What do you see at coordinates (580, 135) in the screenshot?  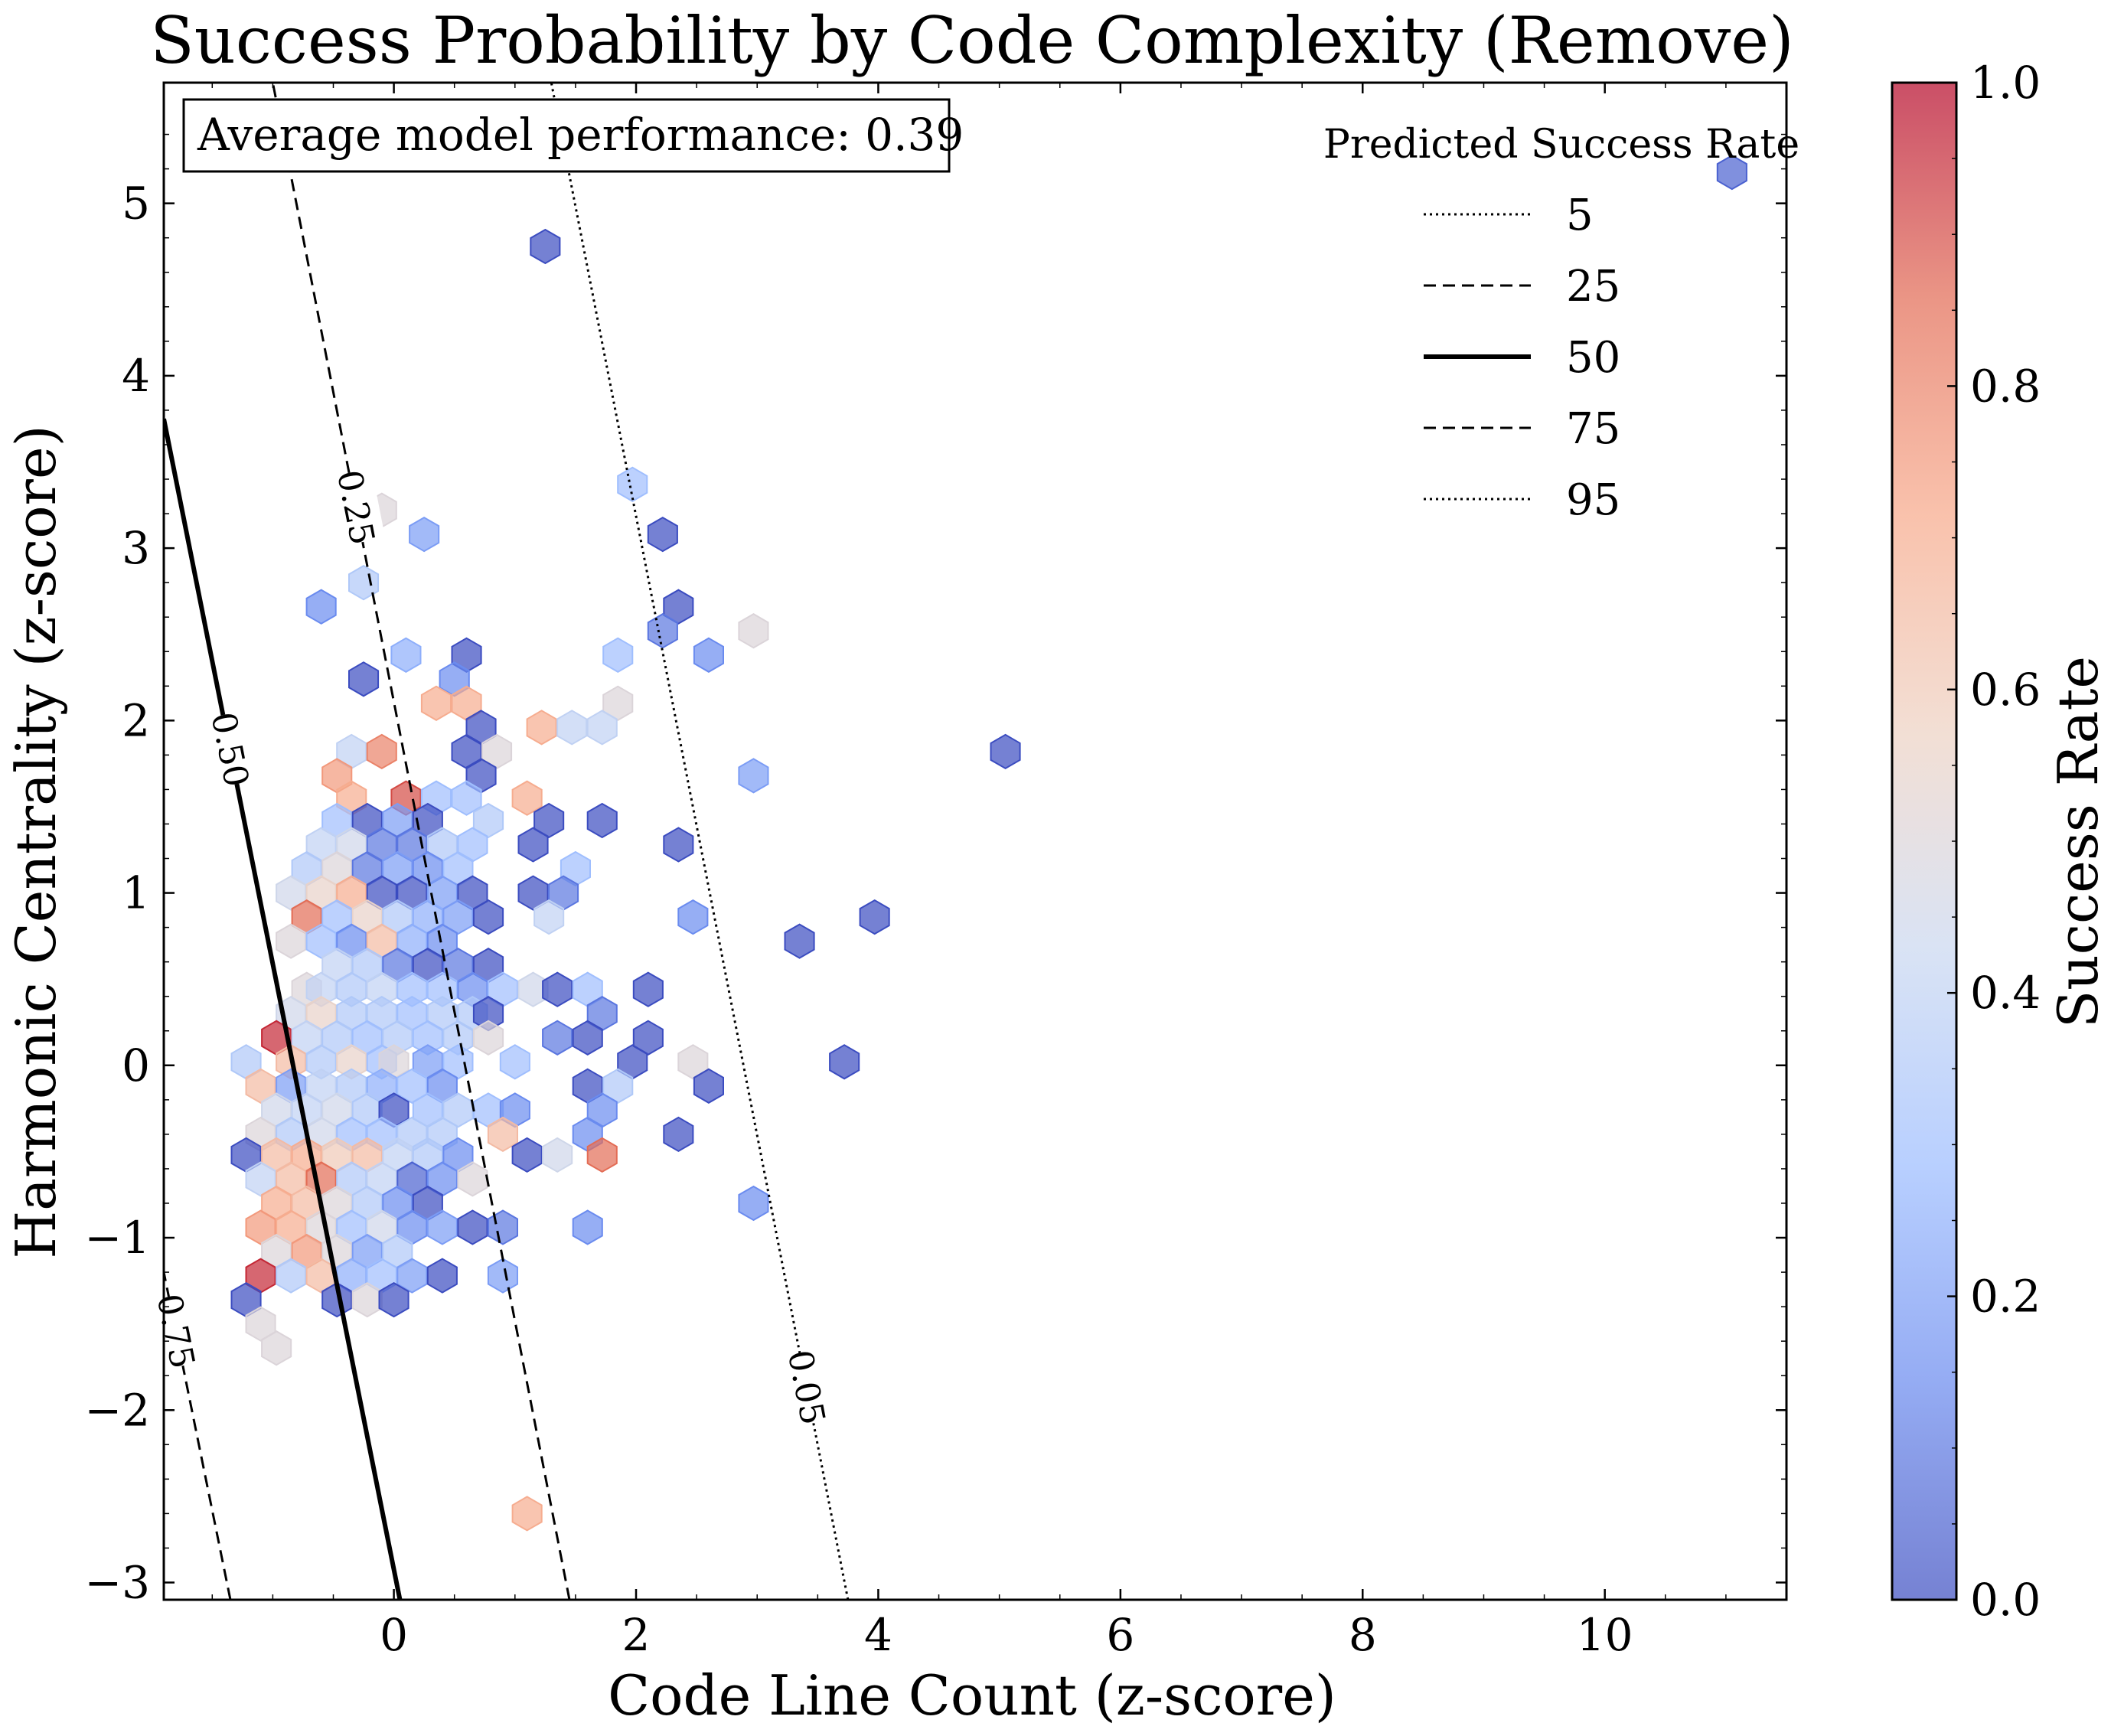 I see `annotation-text: Average model performance: 0.39` at bounding box center [580, 135].